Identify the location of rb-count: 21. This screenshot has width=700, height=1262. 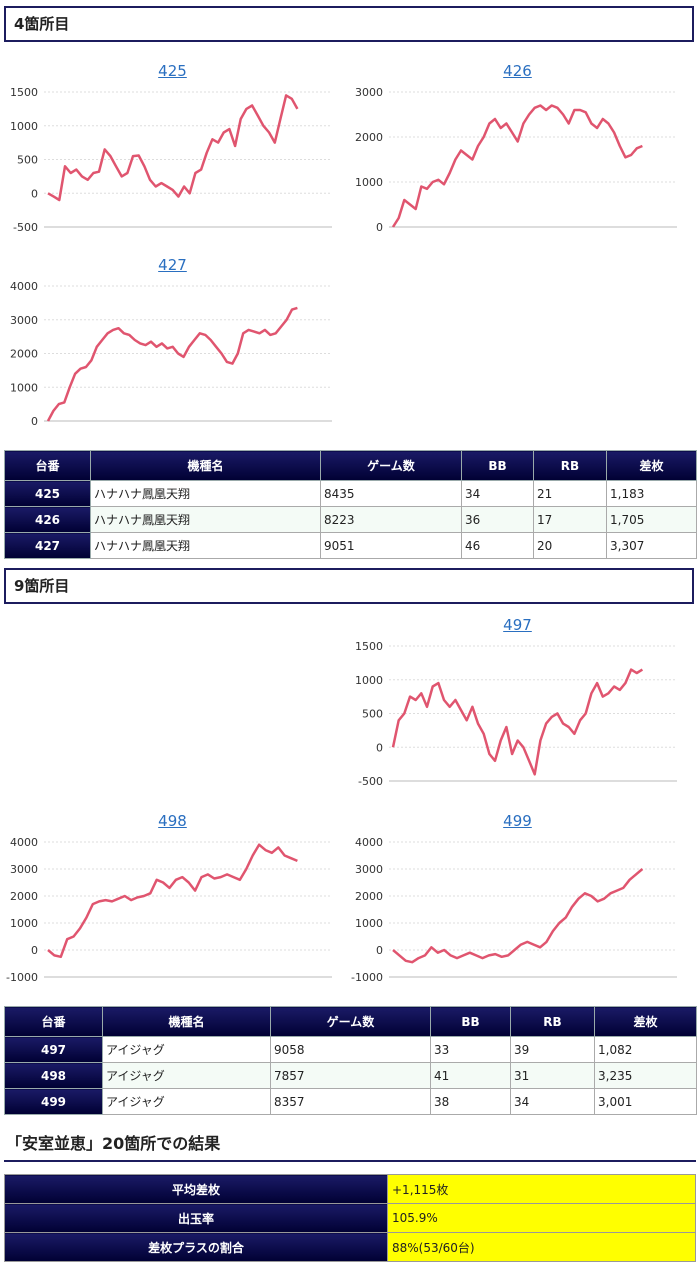
(570, 493).